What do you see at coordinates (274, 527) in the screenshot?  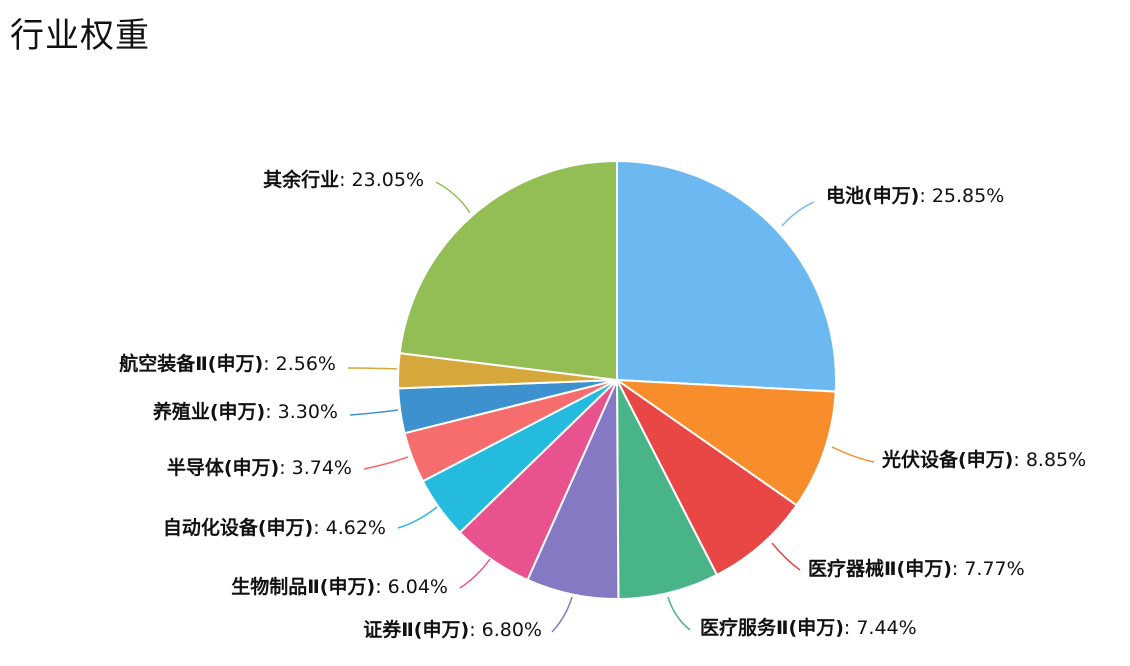 I see `slice-label: 自动化设备(申万): 4.62%` at bounding box center [274, 527].